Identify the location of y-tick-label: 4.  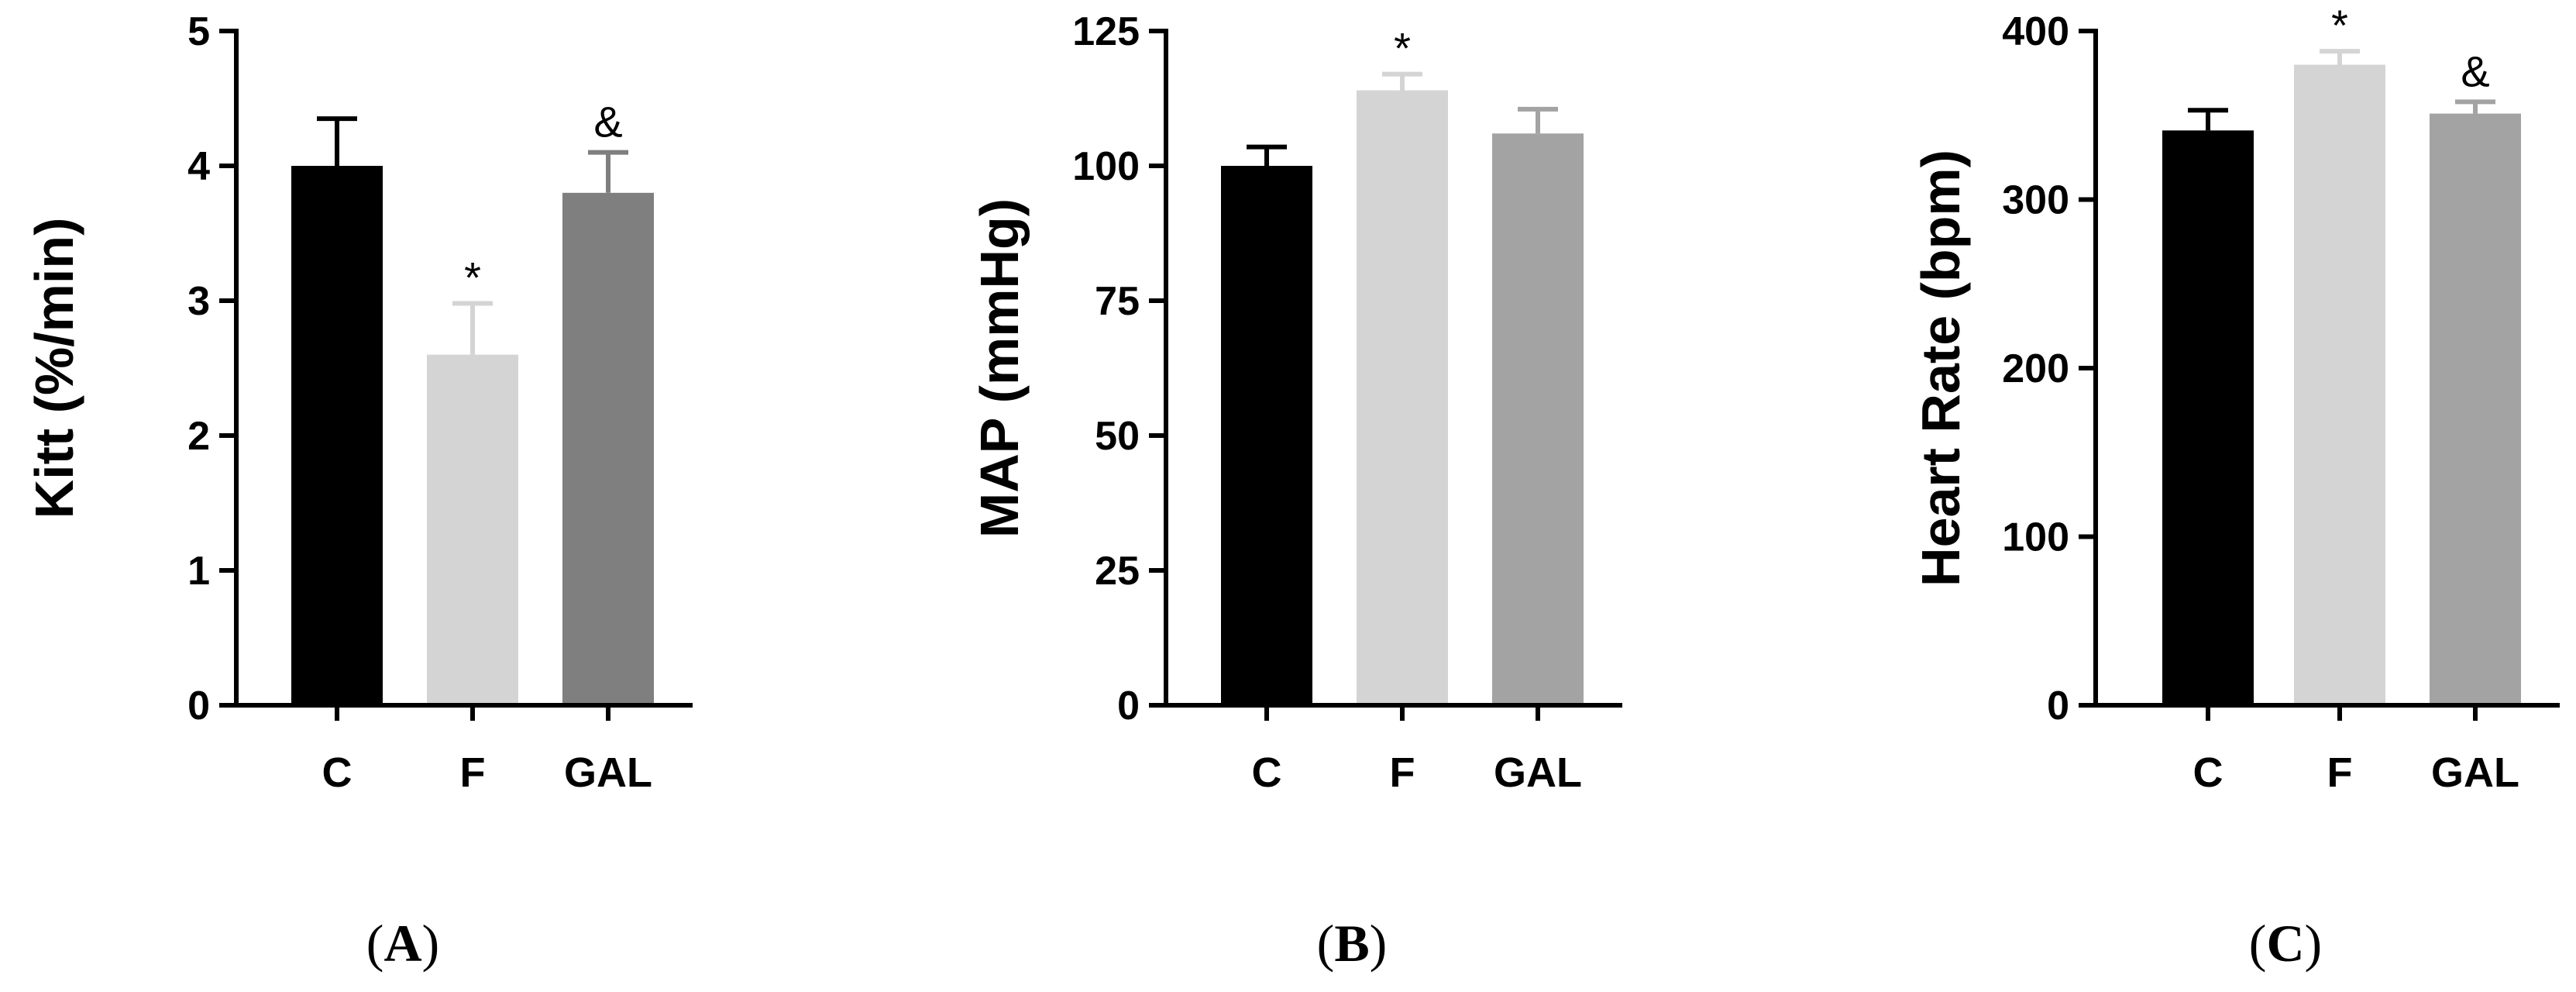
(198, 166).